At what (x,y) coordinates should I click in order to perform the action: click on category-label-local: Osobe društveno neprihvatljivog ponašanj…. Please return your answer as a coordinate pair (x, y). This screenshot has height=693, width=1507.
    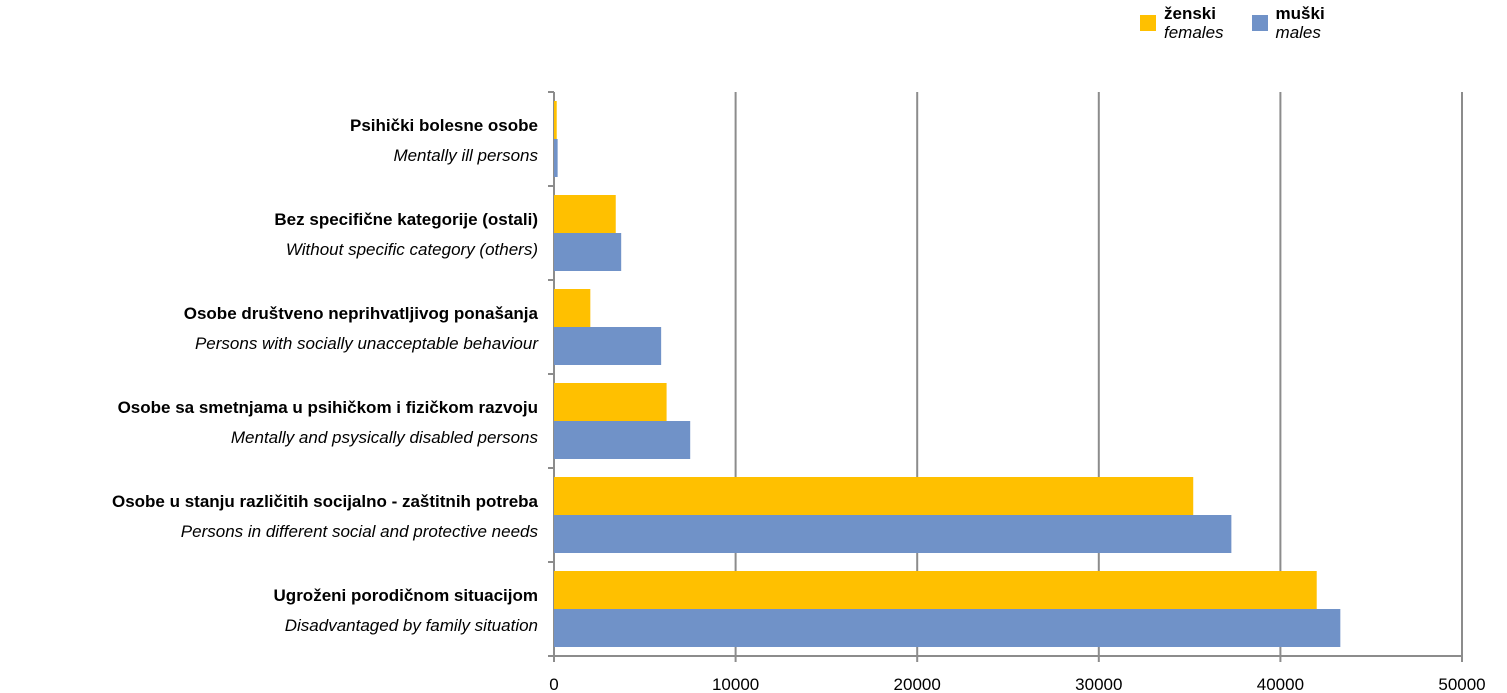
    Looking at the image, I should click on (361, 313).